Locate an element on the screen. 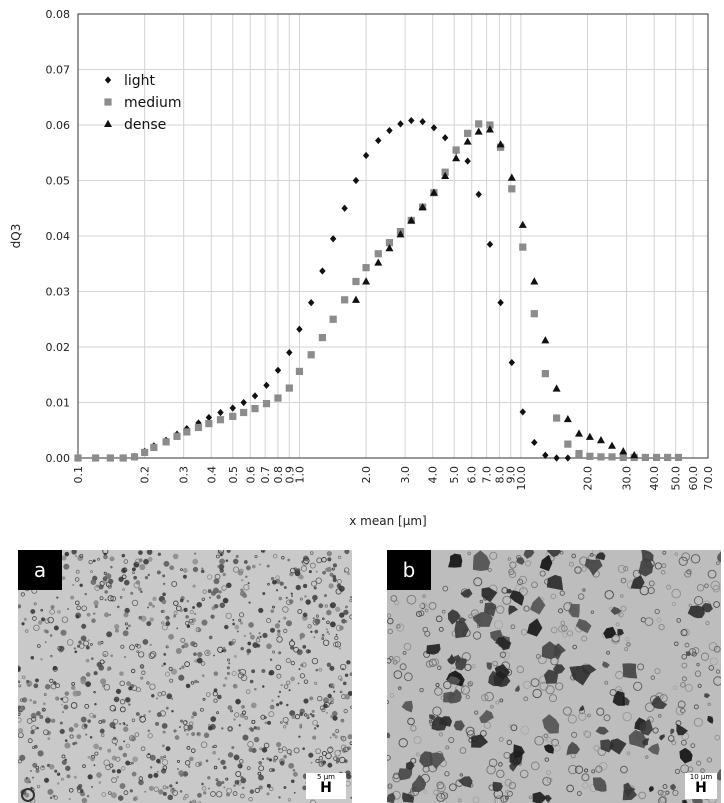 This screenshot has width=724, height=803. x-tick-label: 10.0 is located at coordinates (521, 478).